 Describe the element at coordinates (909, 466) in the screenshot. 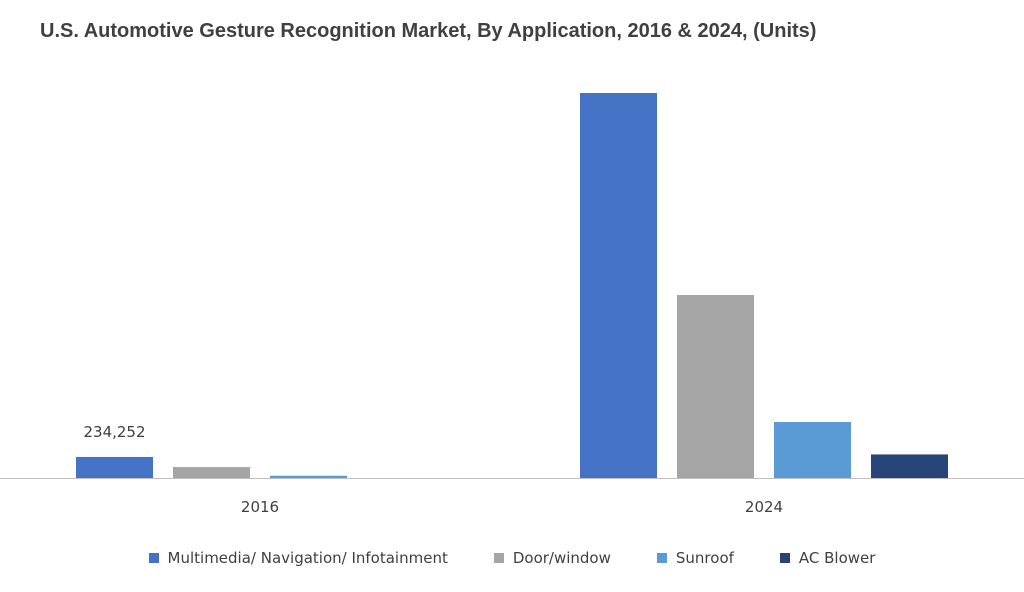

I see `bar-ac-blower-2024` at that location.